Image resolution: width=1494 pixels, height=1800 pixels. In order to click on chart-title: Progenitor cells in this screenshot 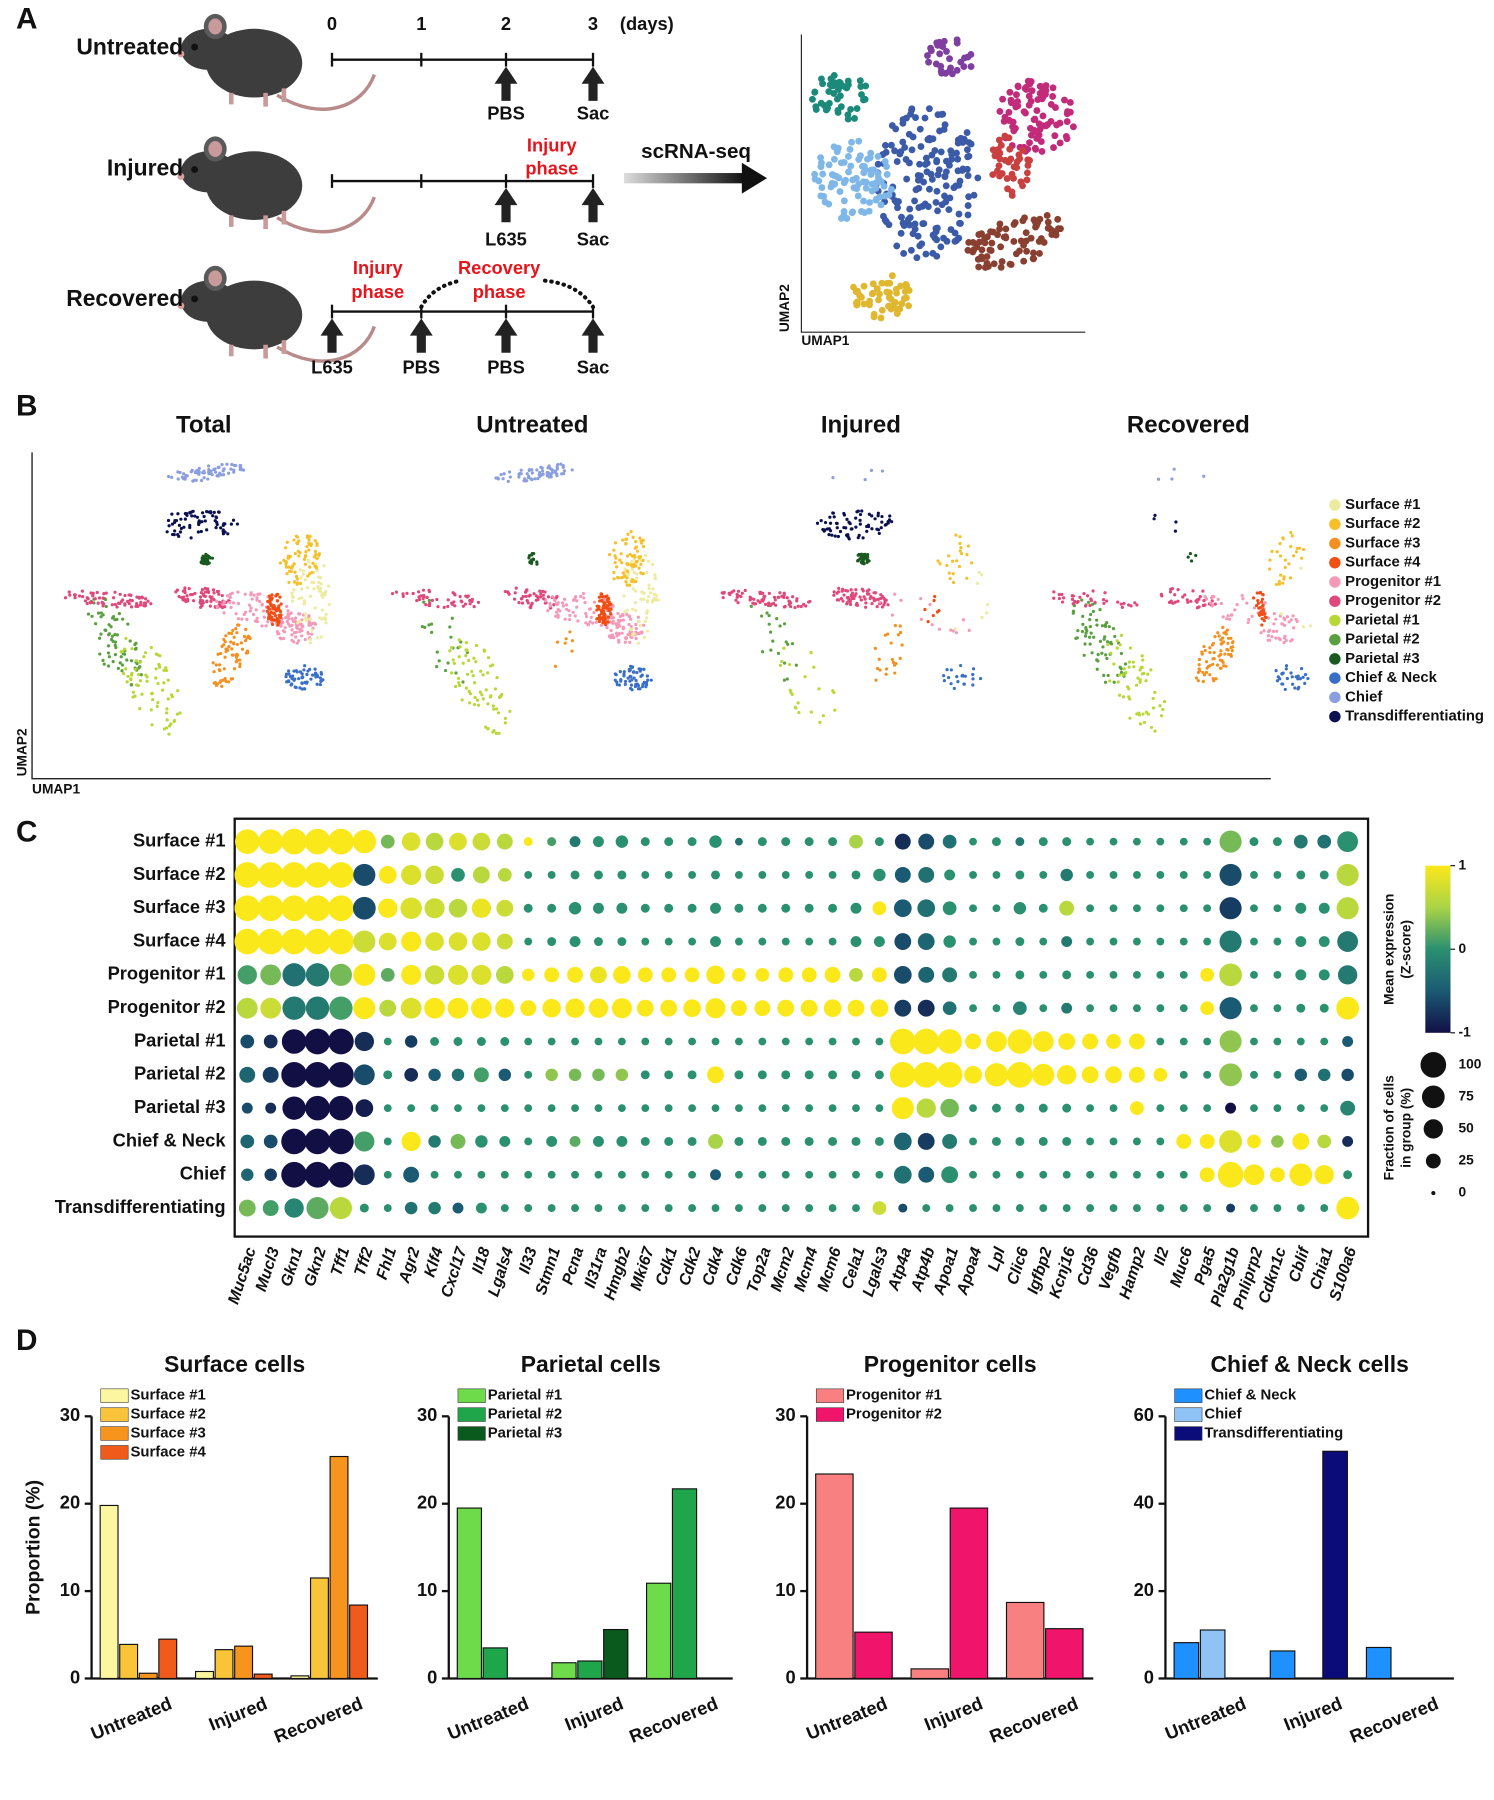, I will do `click(950, 1364)`.